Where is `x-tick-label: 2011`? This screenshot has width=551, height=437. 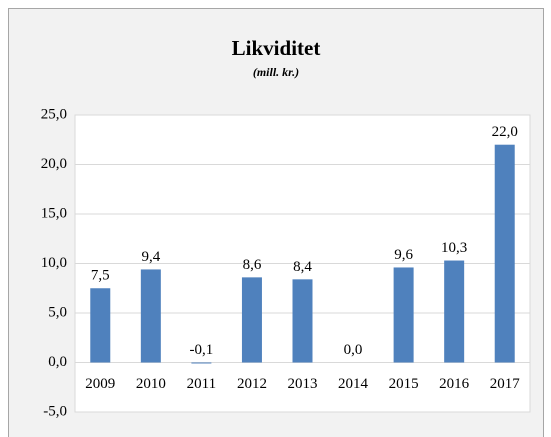
x-tick-label: 2011 is located at coordinates (201, 384).